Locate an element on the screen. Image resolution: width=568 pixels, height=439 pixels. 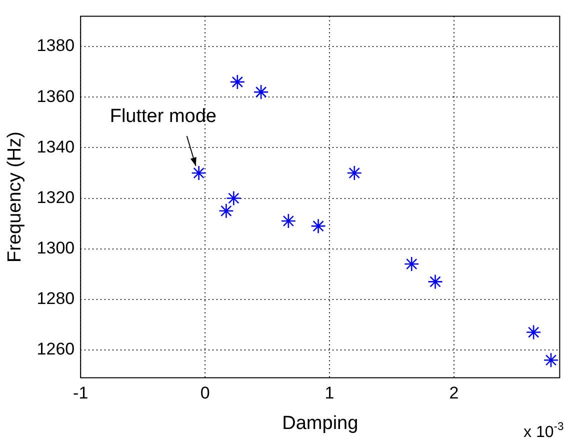
x-tick-label: 2 is located at coordinates (454, 393).